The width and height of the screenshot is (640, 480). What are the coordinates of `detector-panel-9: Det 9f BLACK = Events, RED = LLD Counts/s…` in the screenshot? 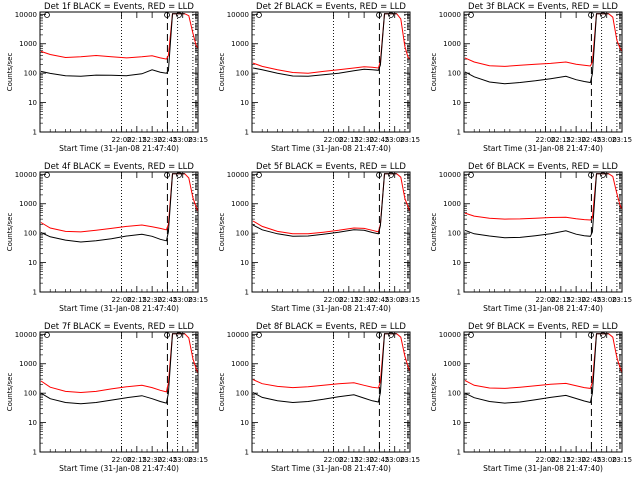 It's located at (531, 397).